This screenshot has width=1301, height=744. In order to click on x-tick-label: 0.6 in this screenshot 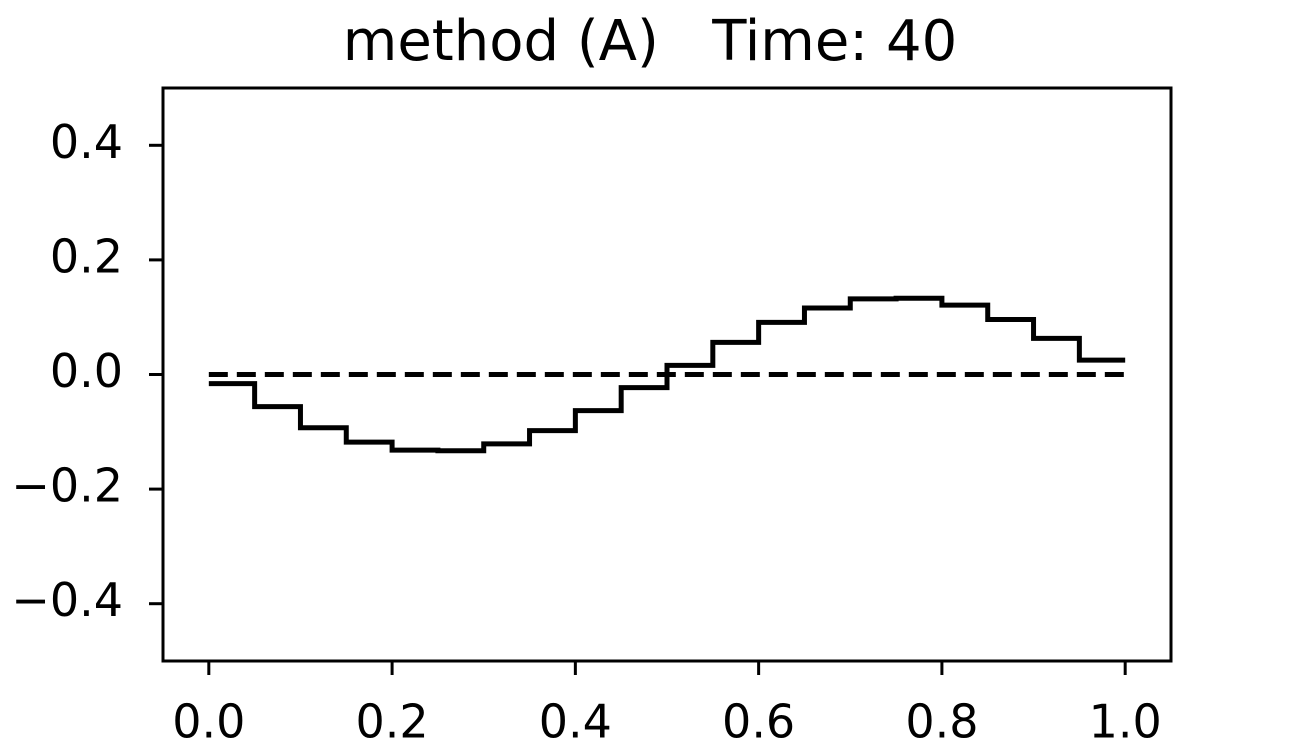, I will do `click(758, 719)`.